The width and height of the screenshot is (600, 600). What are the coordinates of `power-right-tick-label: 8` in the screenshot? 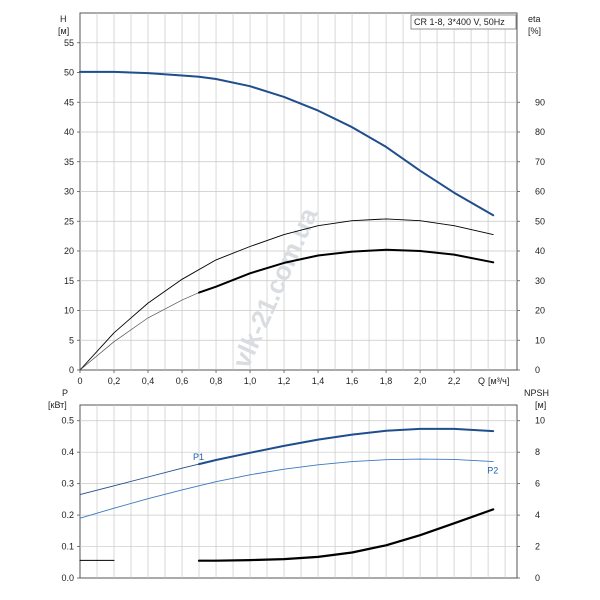 It's located at (537, 452).